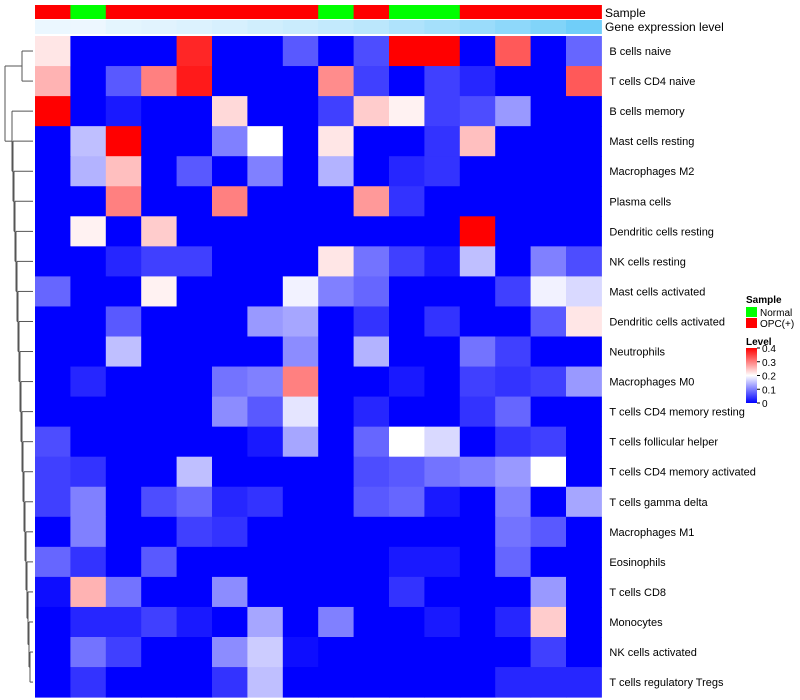 The image size is (800, 700). Describe the element at coordinates (661, 232) in the screenshot. I see `row-label-6: Dendritic cells resting` at that location.